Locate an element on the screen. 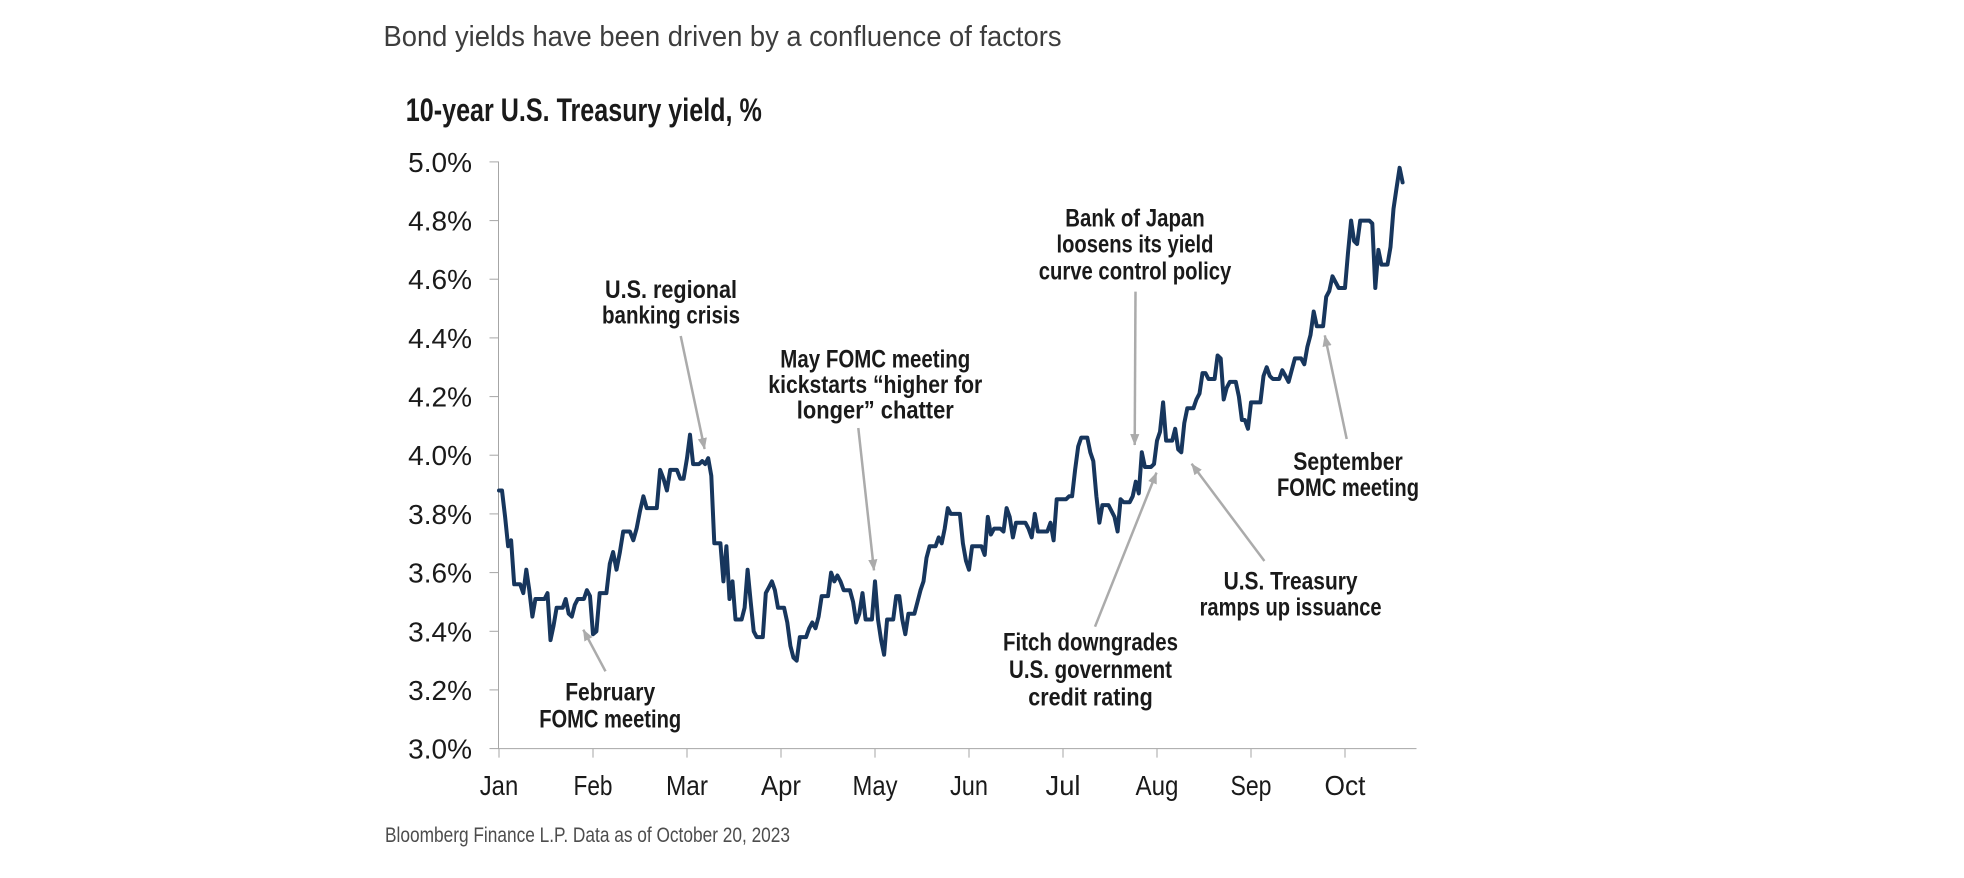 Image resolution: width=1964 pixels, height=878 pixels. svg-text: kickstarts “higher for is located at coordinates (875, 385).